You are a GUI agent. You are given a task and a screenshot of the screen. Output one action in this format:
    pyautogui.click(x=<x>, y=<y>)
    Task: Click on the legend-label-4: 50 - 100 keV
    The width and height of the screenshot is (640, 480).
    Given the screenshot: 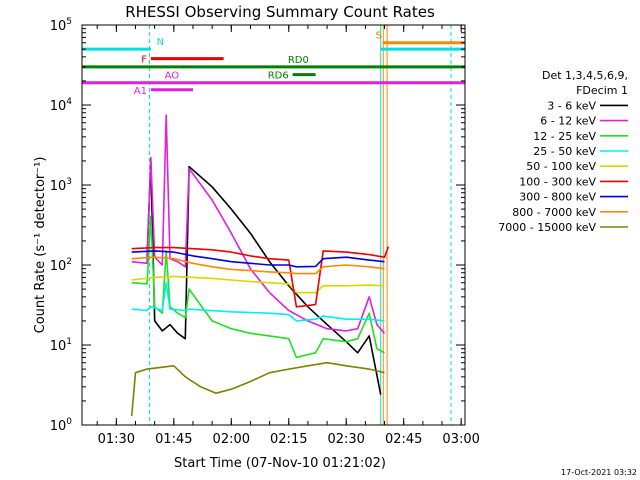 What is the action you would take?
    pyautogui.click(x=561, y=166)
    